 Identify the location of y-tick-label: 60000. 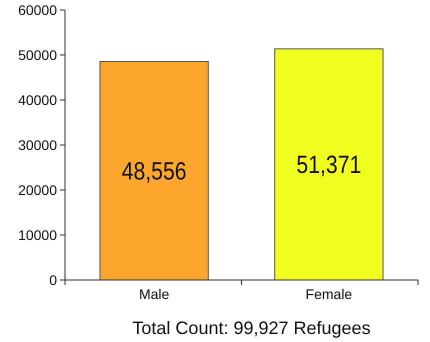
(38, 10).